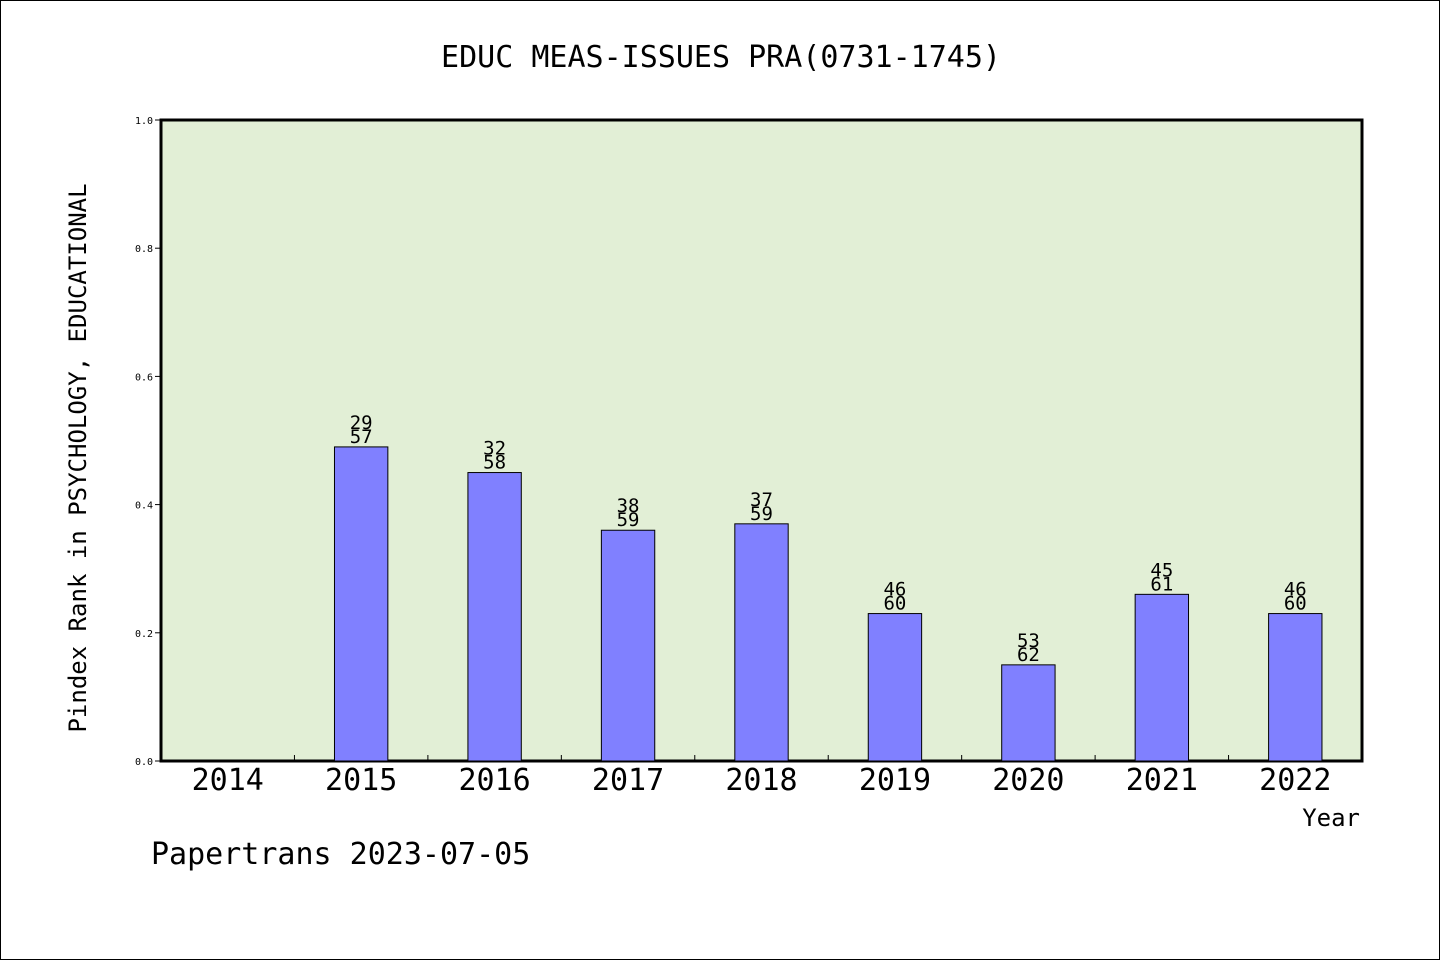  I want to click on bar-label-top: 32, so click(494, 449).